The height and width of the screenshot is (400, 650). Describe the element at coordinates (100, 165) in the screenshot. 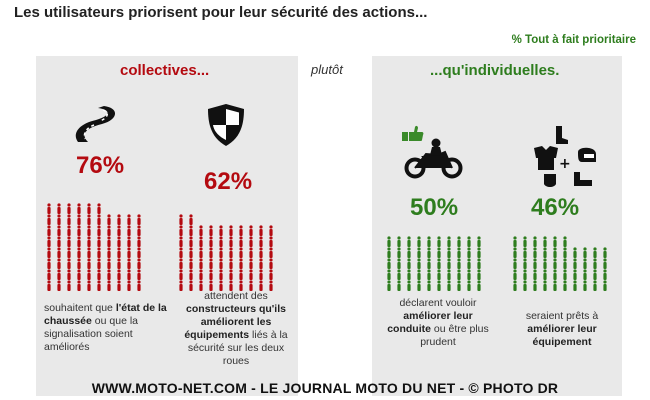

I see `pct-label-1: 76%` at that location.